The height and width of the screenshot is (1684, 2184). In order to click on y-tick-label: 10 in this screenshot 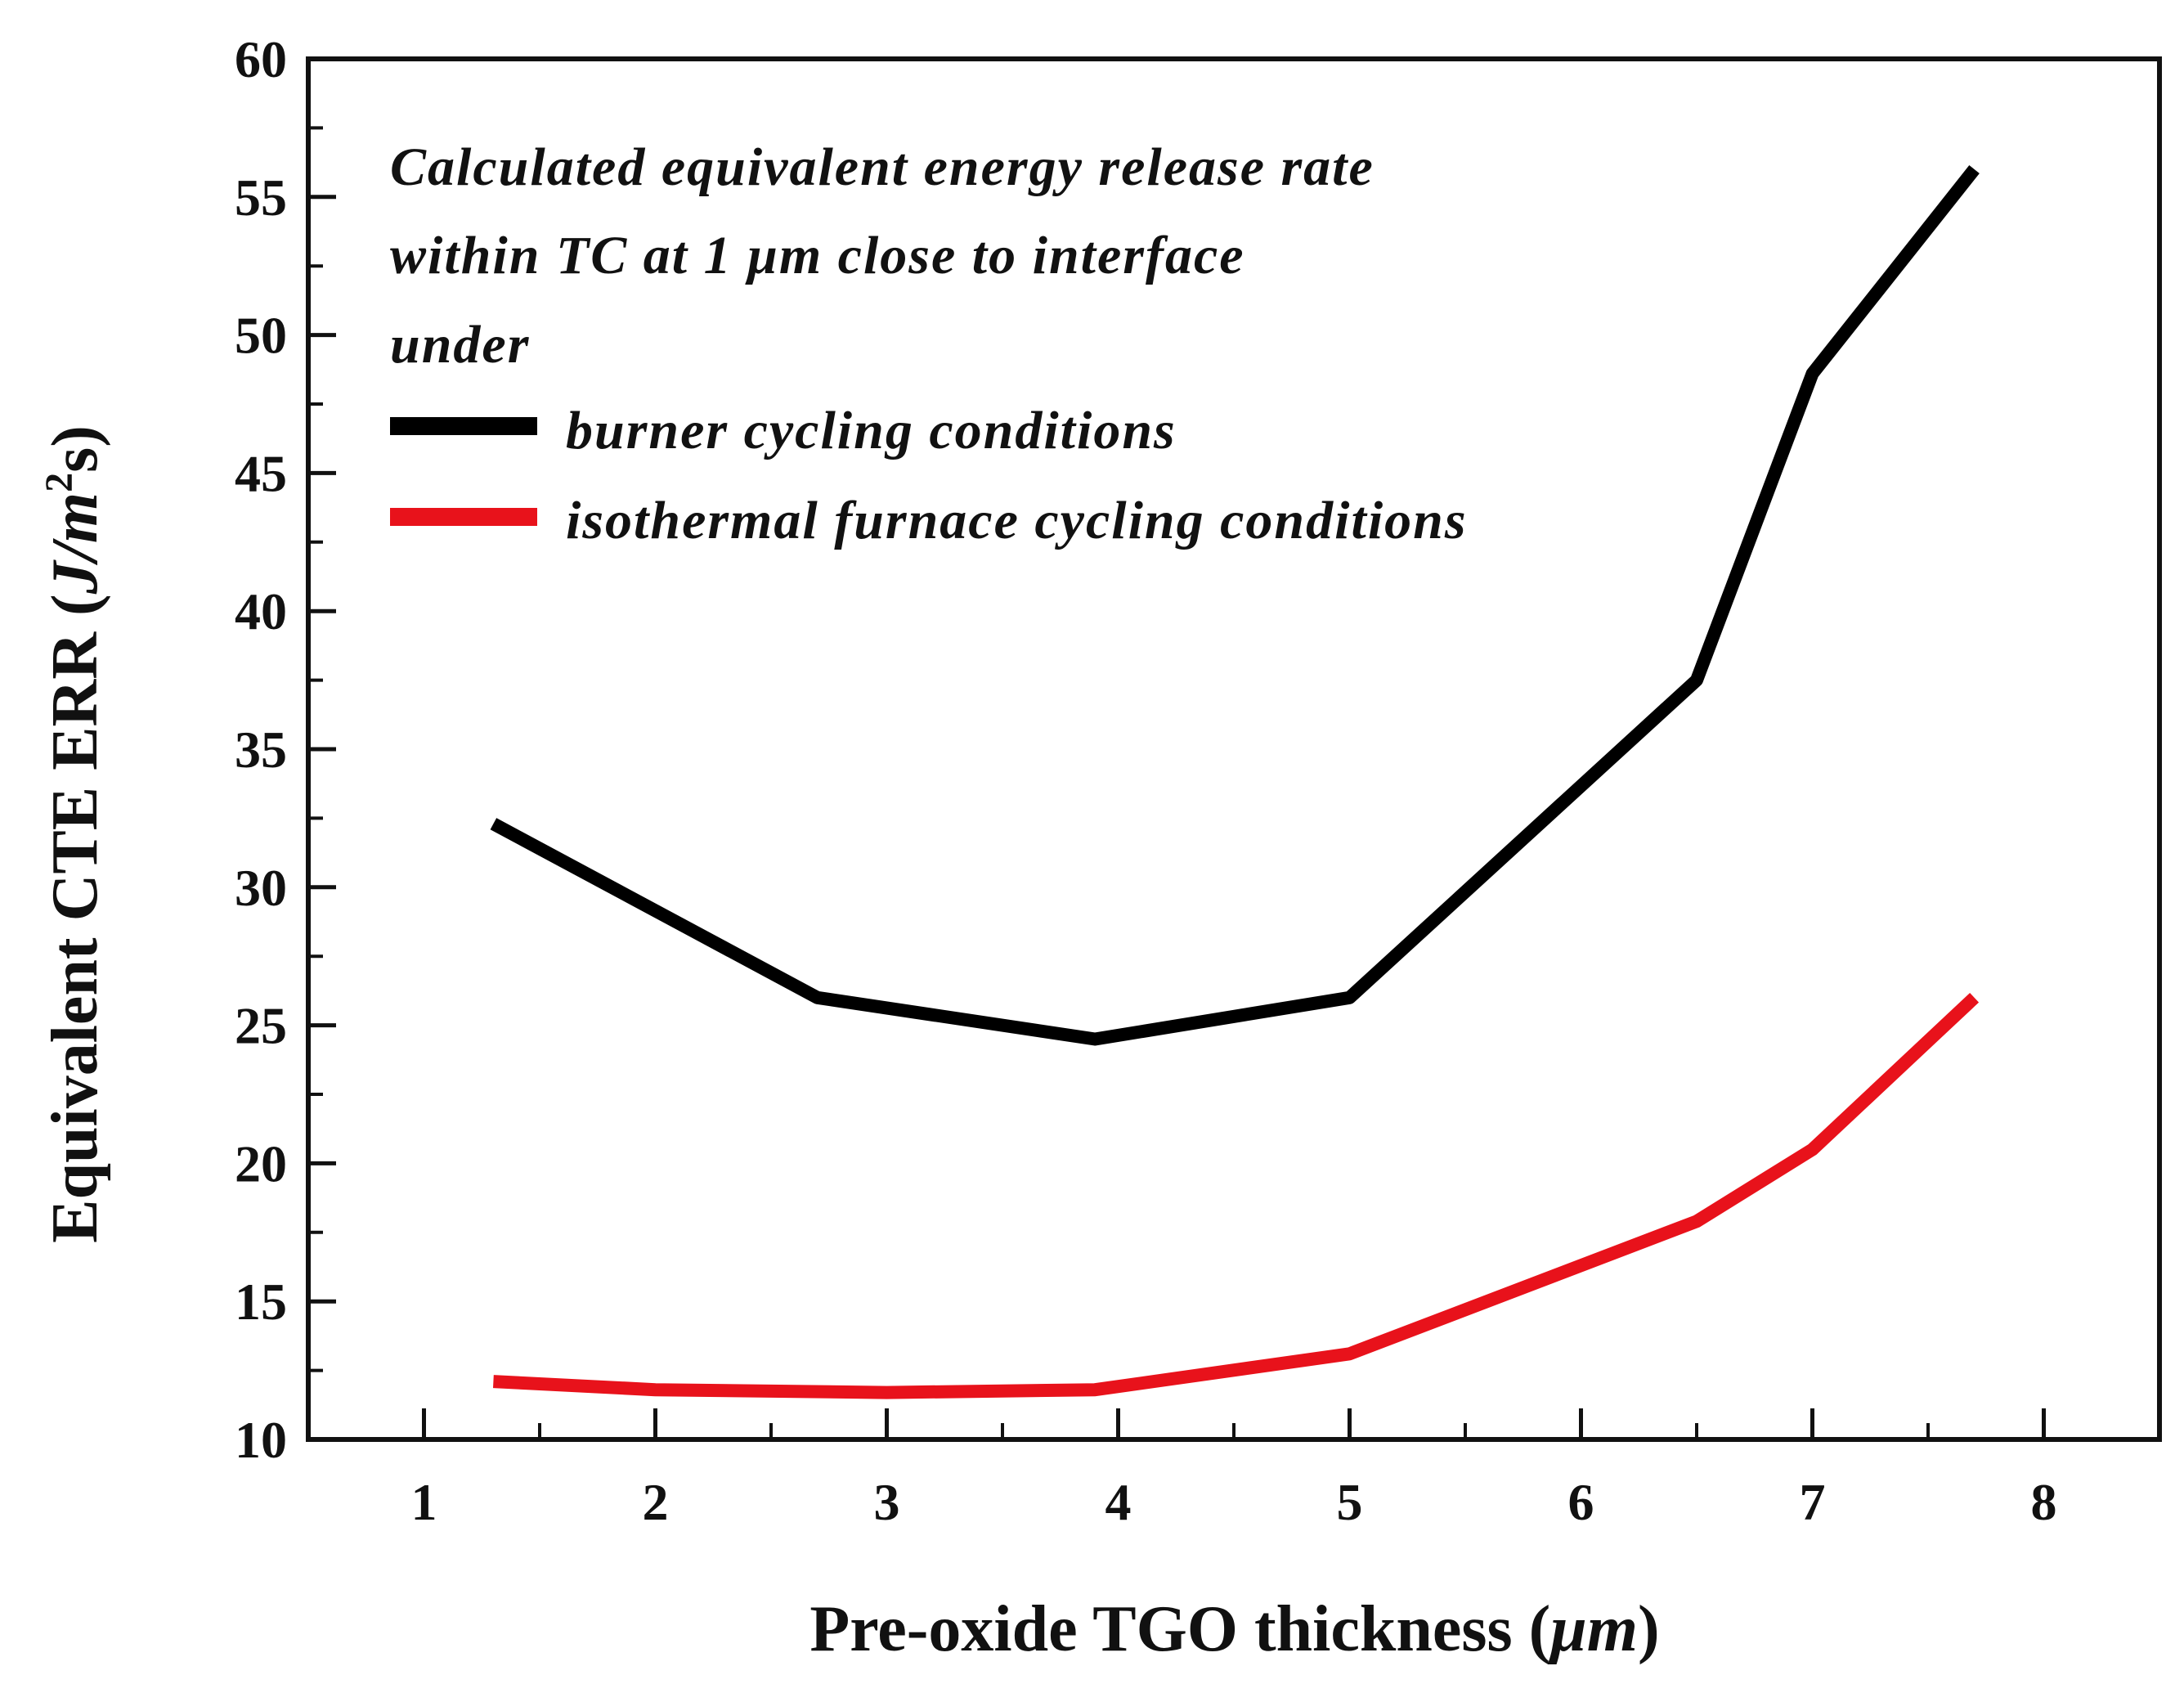, I will do `click(261, 1440)`.